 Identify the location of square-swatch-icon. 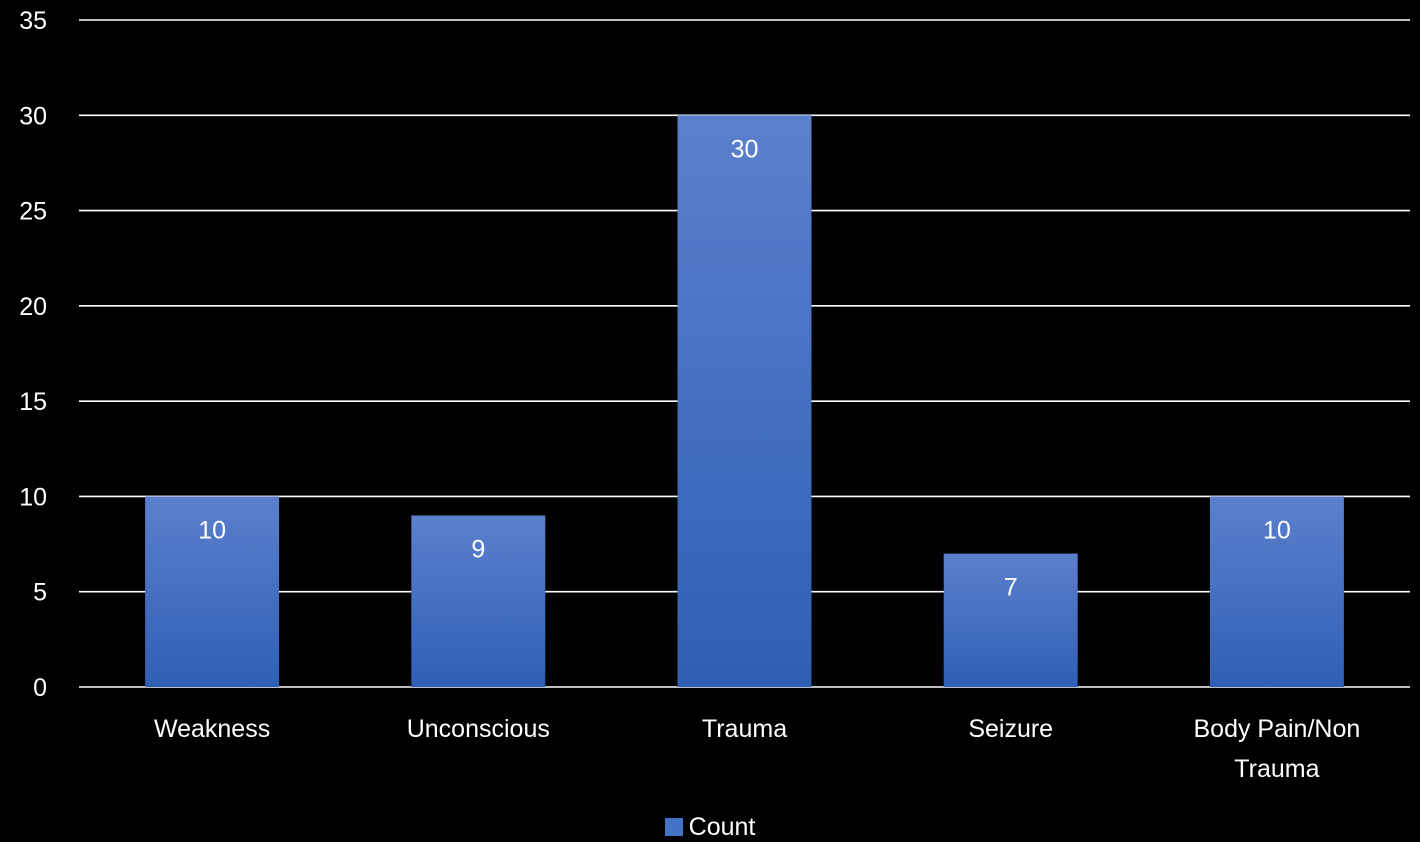
(673, 827).